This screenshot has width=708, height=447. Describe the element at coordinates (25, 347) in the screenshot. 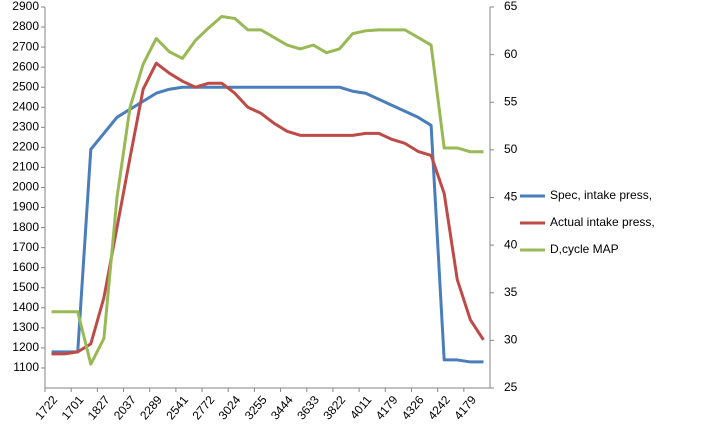

I see `y-tick-label: 1200` at that location.